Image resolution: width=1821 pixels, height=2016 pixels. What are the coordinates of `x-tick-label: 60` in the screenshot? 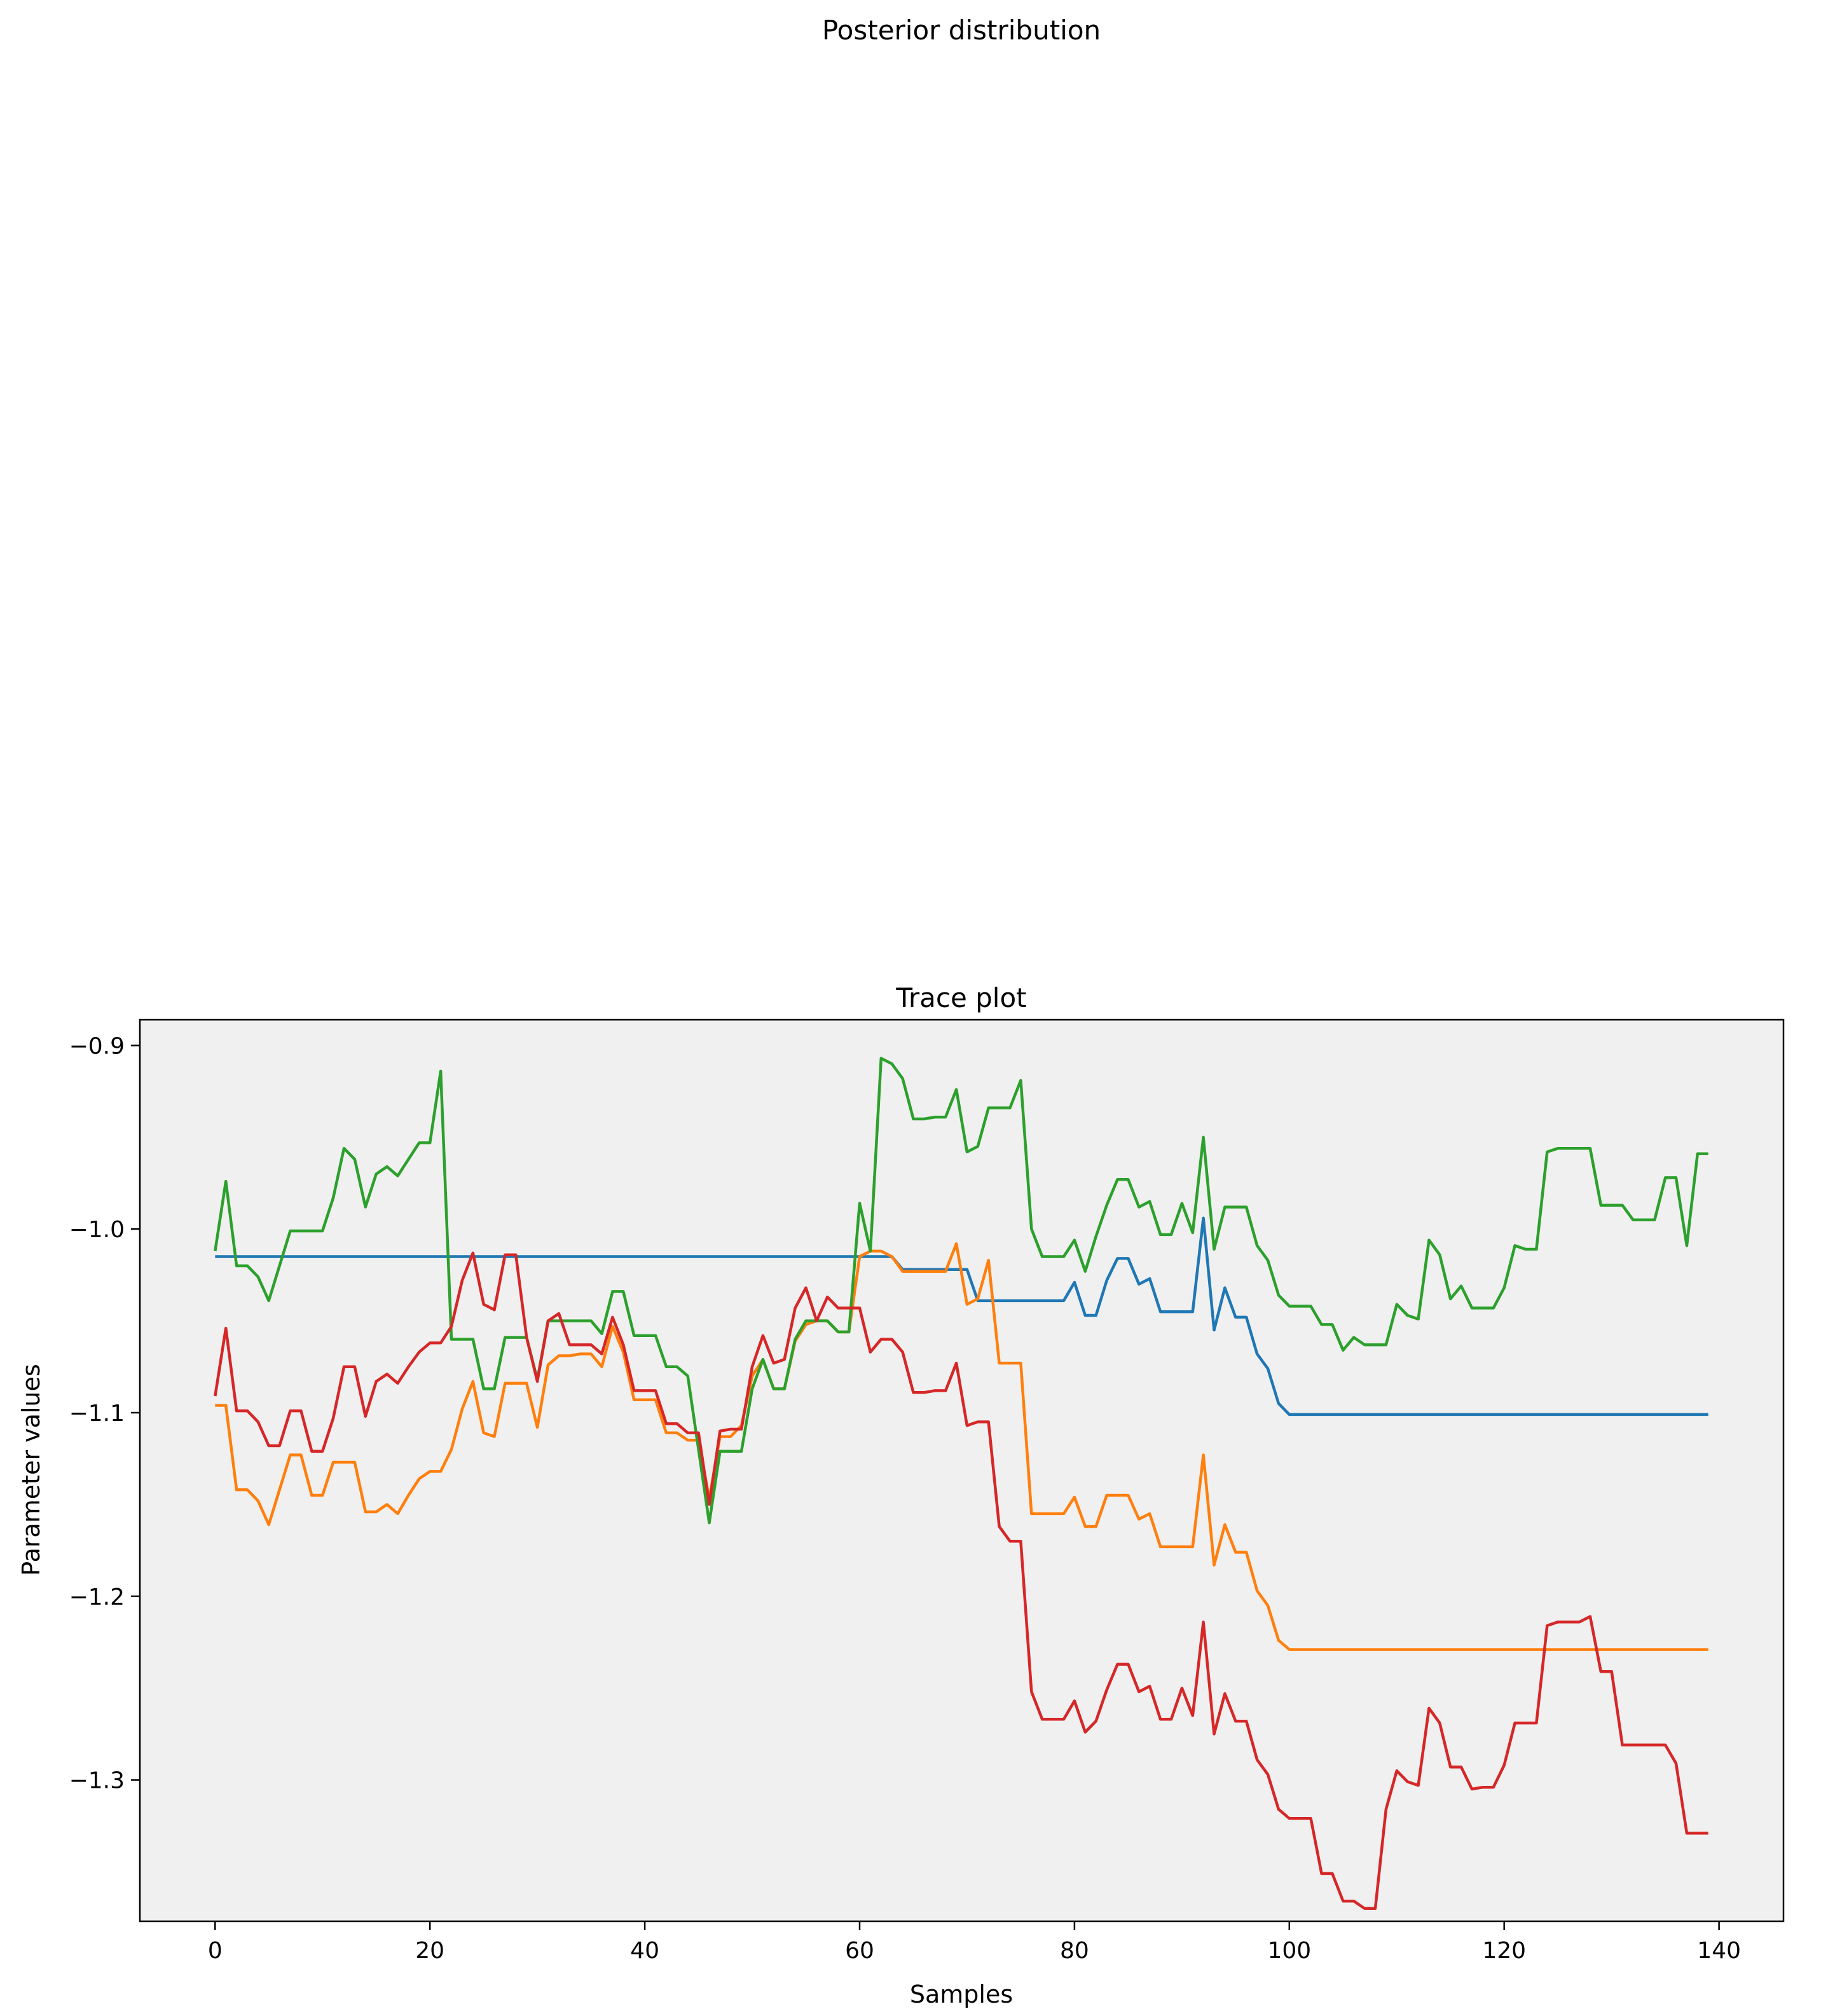 It's located at (859, 1951).